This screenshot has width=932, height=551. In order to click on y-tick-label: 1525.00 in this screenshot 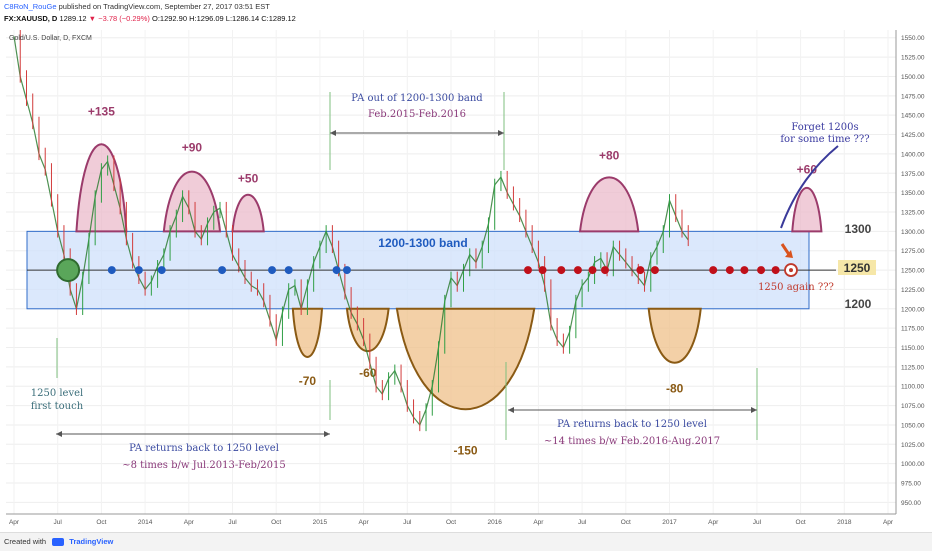, I will do `click(913, 58)`.